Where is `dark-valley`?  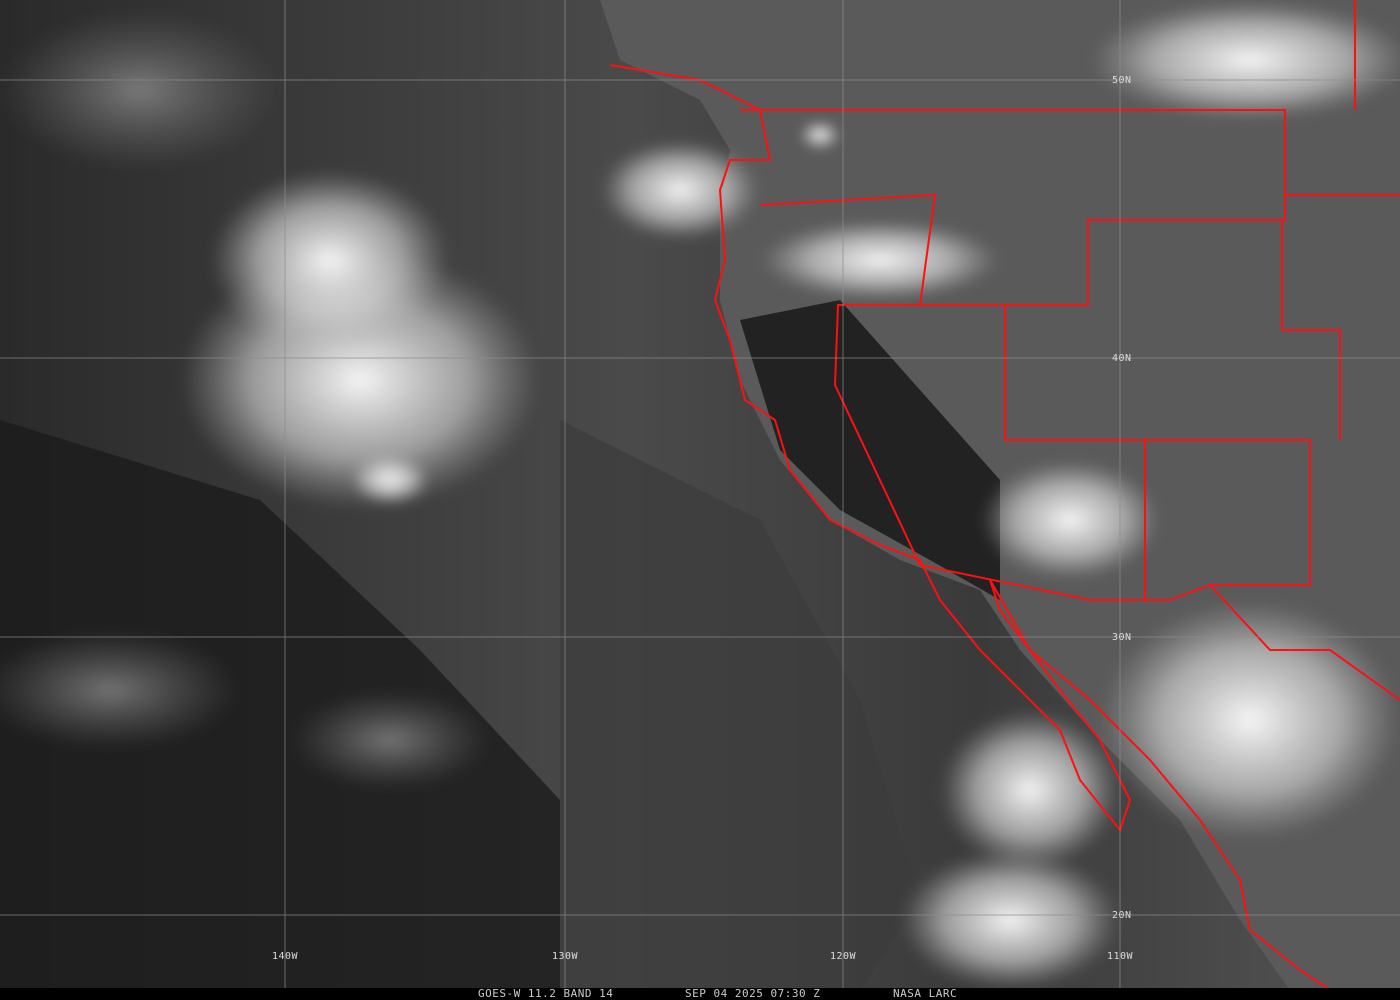 dark-valley is located at coordinates (870, 450).